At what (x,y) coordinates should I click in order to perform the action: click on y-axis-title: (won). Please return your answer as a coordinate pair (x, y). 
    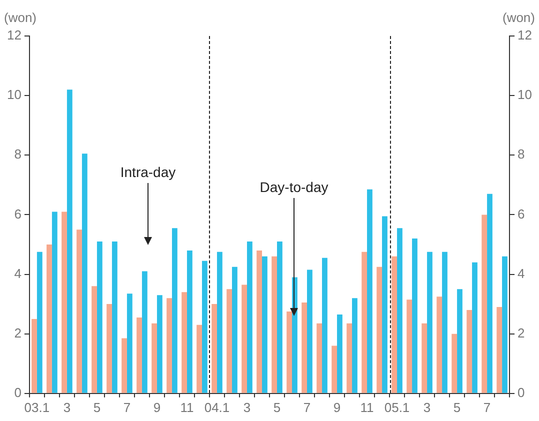
    Looking at the image, I should click on (20, 17).